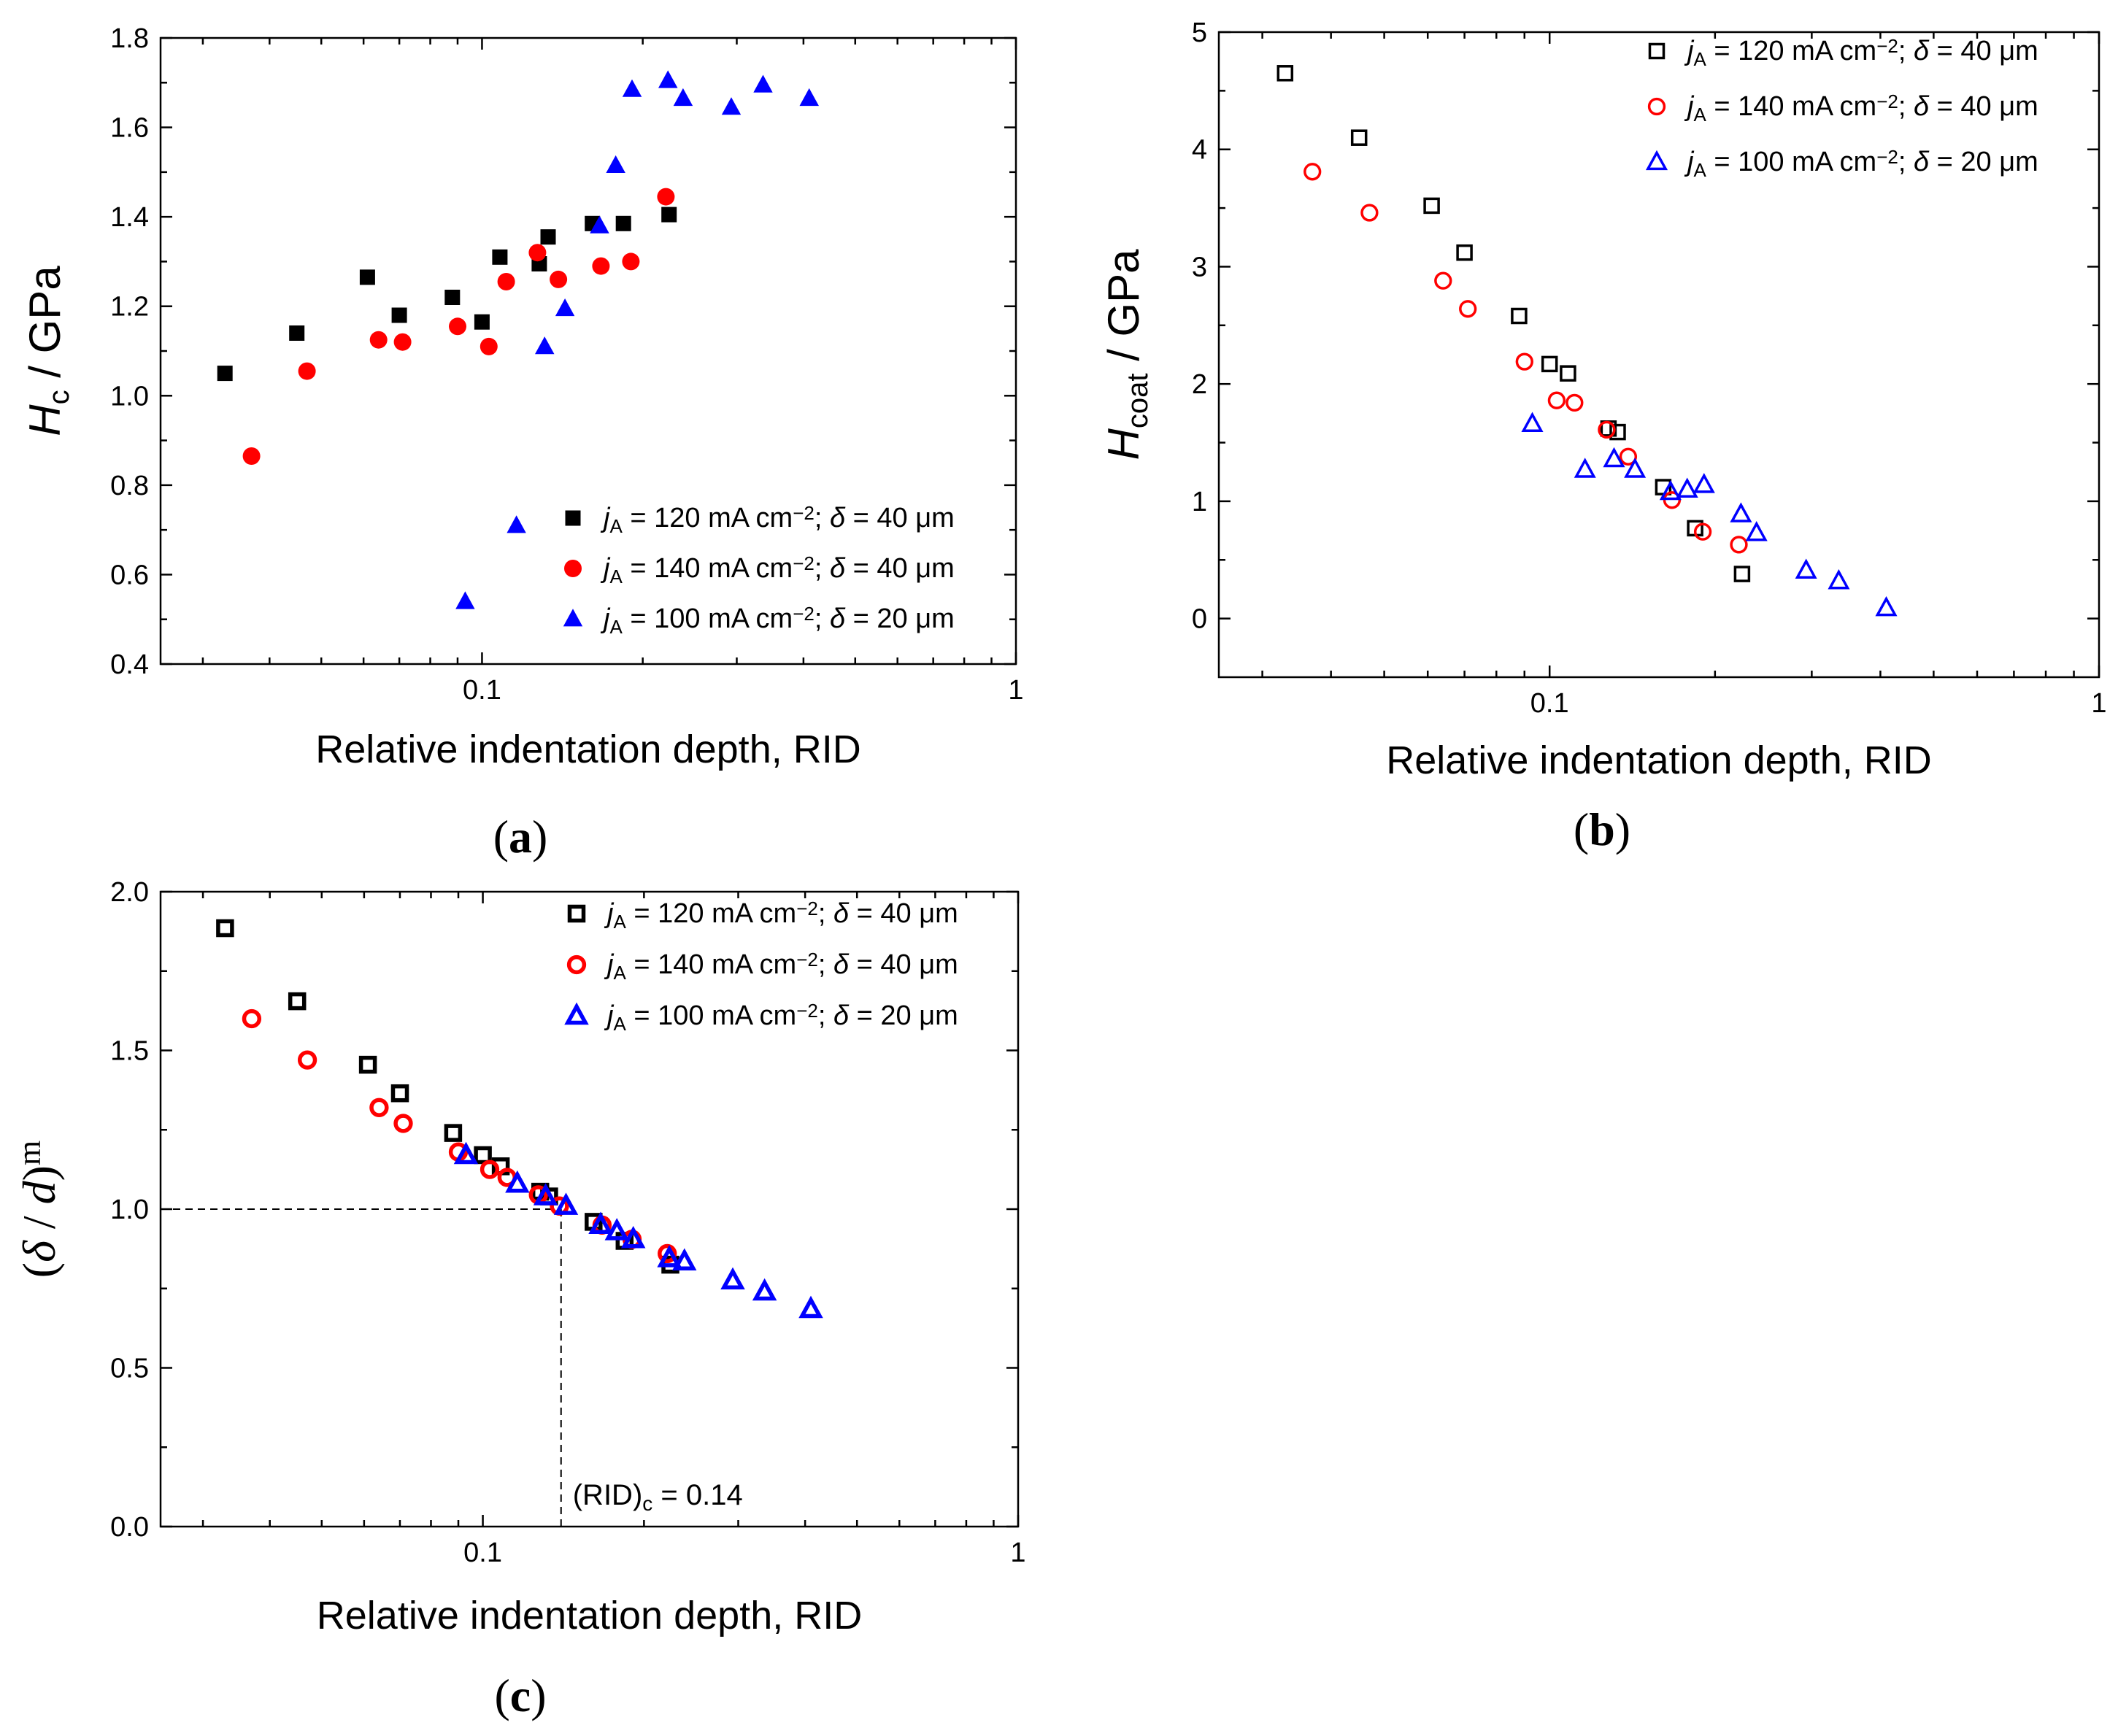 This screenshot has width=2118, height=1736. I want to click on y-tick-label: 2.0, so click(129, 892).